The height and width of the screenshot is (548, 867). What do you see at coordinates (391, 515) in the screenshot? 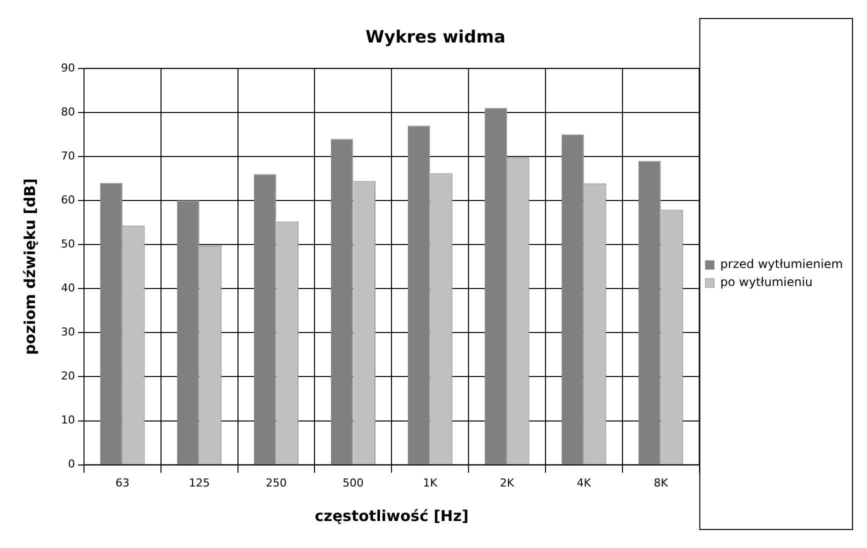
I see `x-axis-title: częstotliwość [Hz]` at bounding box center [391, 515].